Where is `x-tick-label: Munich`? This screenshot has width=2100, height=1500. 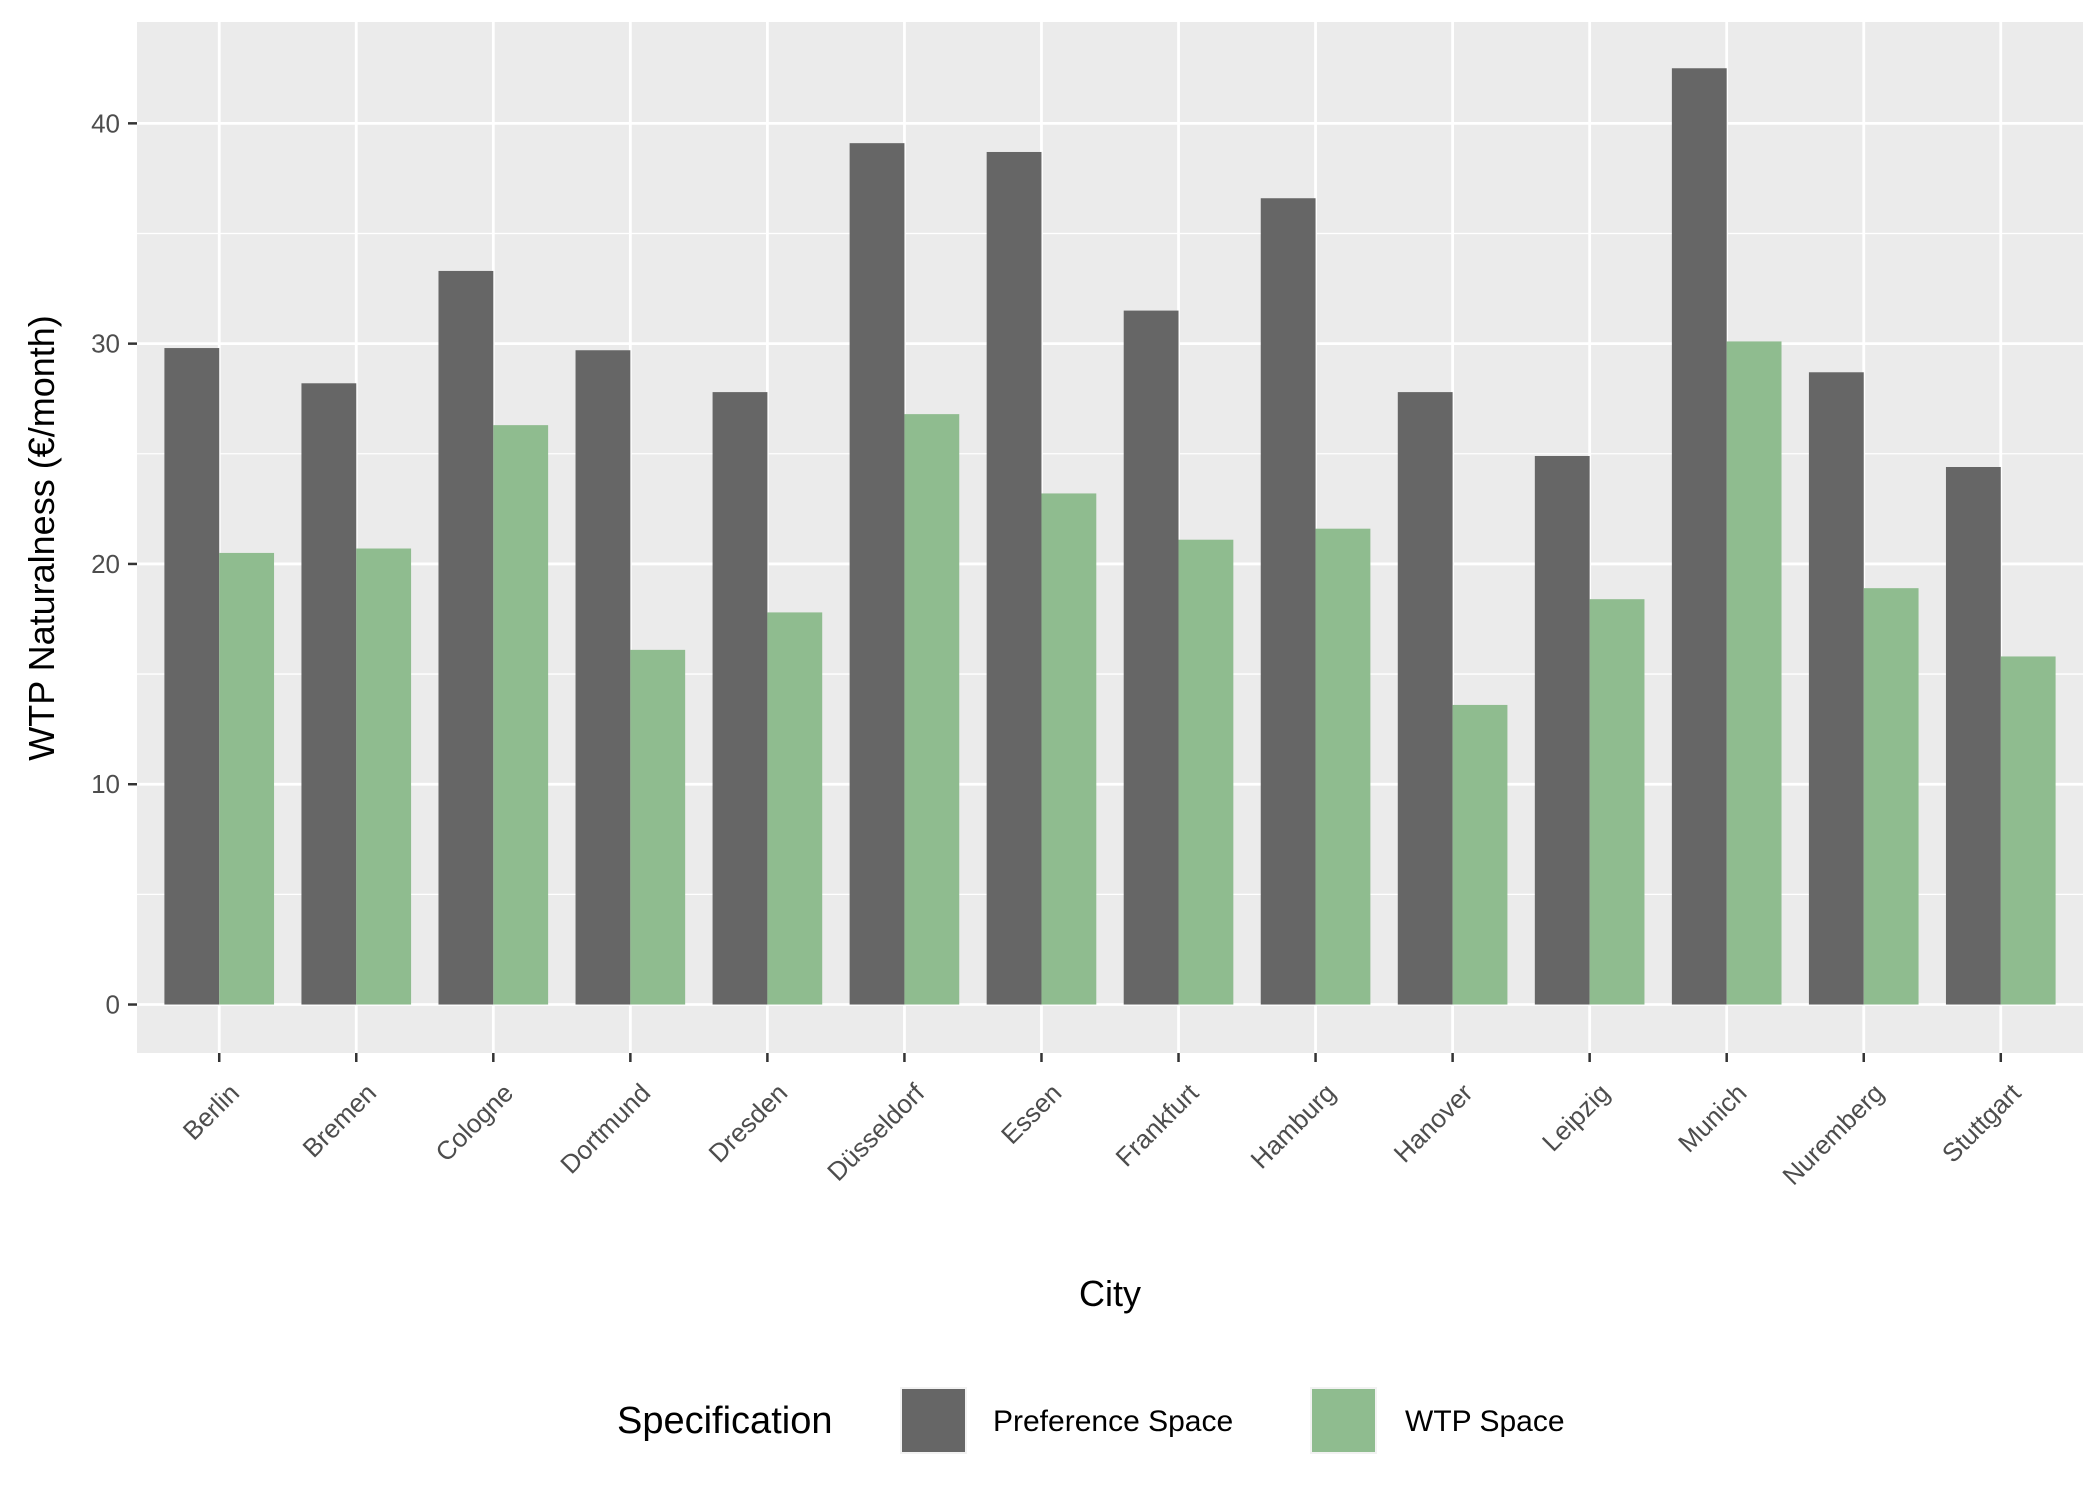 x-tick-label: Munich is located at coordinates (1712, 1118).